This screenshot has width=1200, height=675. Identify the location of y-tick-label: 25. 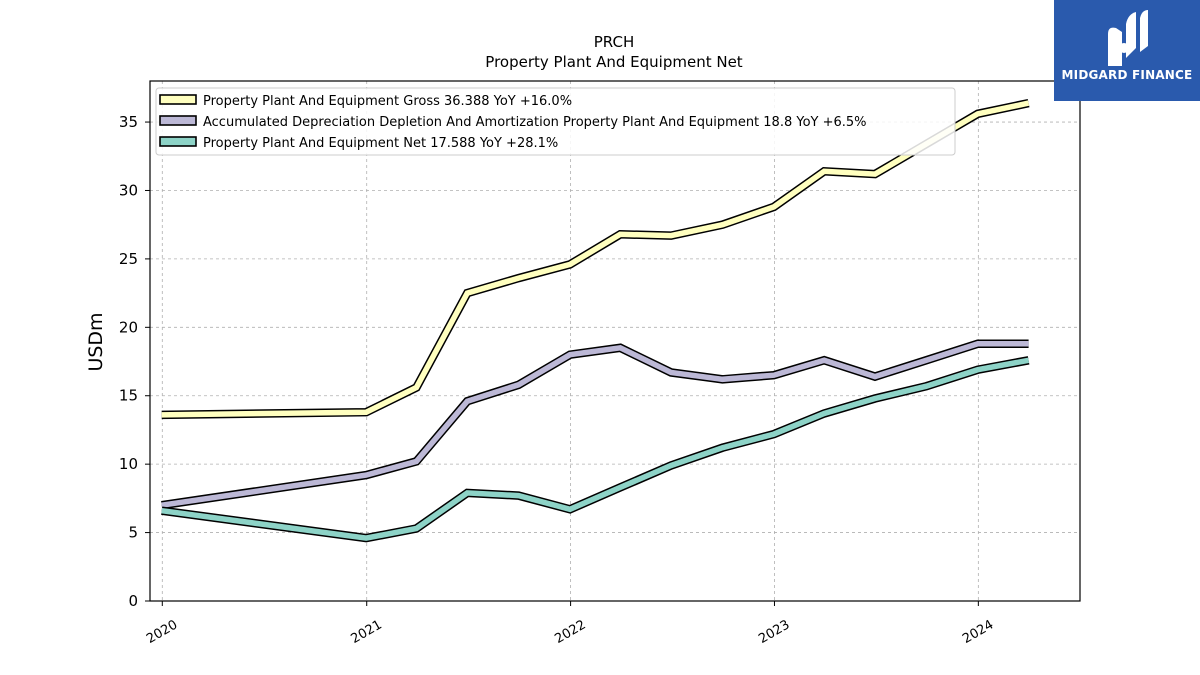
(128, 259).